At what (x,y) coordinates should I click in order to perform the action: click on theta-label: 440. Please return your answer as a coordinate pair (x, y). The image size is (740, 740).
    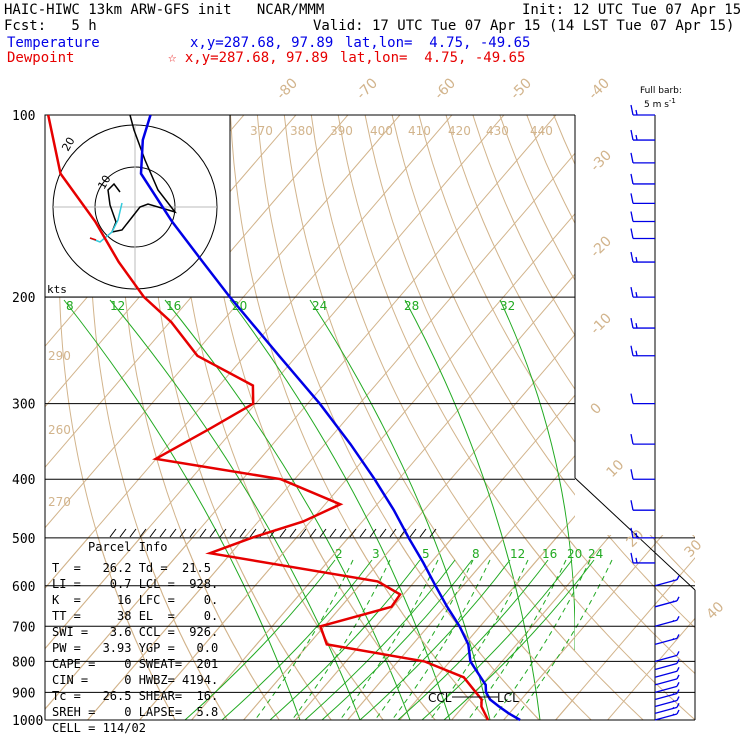
    Looking at the image, I should click on (541, 131).